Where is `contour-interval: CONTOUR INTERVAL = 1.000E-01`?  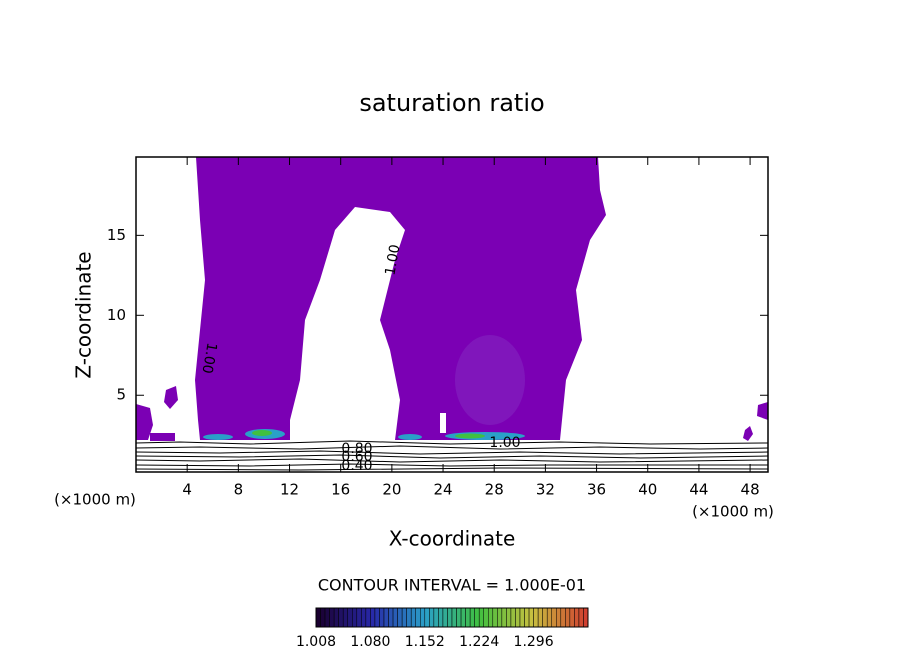
contour-interval: CONTOUR INTERVAL = 1.000E-01 is located at coordinates (452, 585).